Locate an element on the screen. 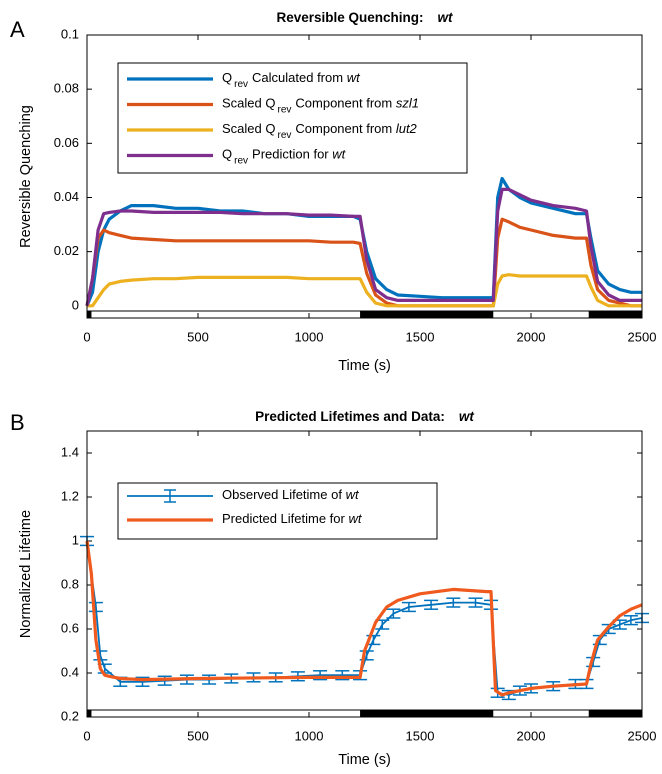 Image resolution: width=662 pixels, height=774 pixels. legend-label: Predicted Lifetime for wt is located at coordinates (292, 518).